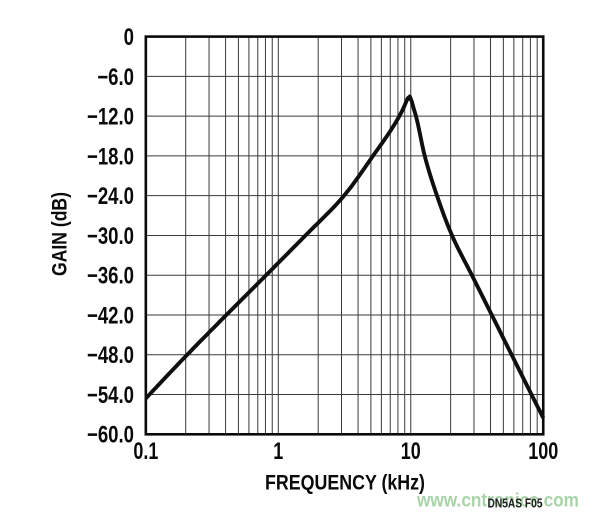 Image resolution: width=600 pixels, height=522 pixels. What do you see at coordinates (110, 275) in the screenshot?
I see `svg-text: −36.0` at bounding box center [110, 275].